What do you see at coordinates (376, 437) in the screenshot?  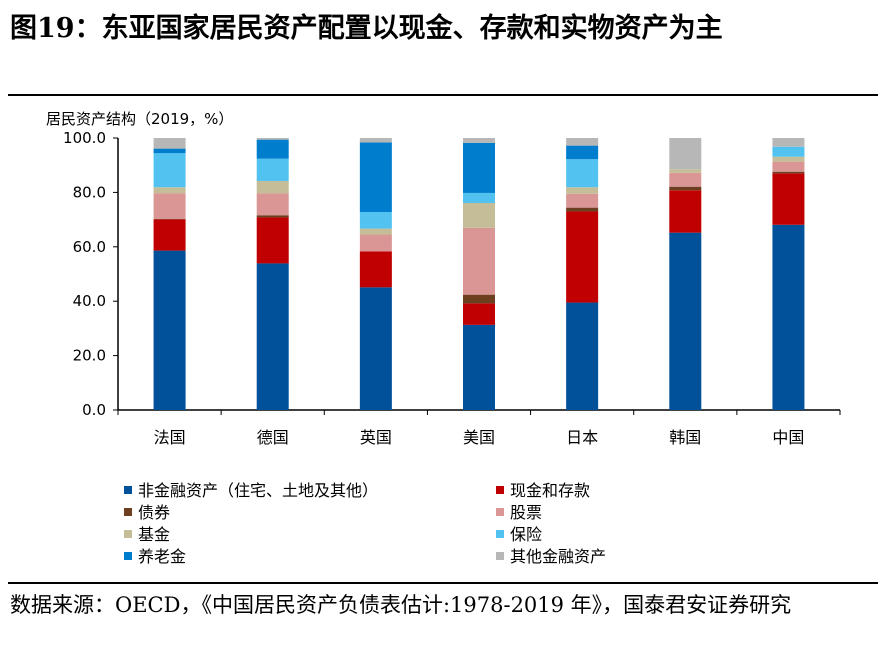 I see `x-tick-label: 英国` at bounding box center [376, 437].